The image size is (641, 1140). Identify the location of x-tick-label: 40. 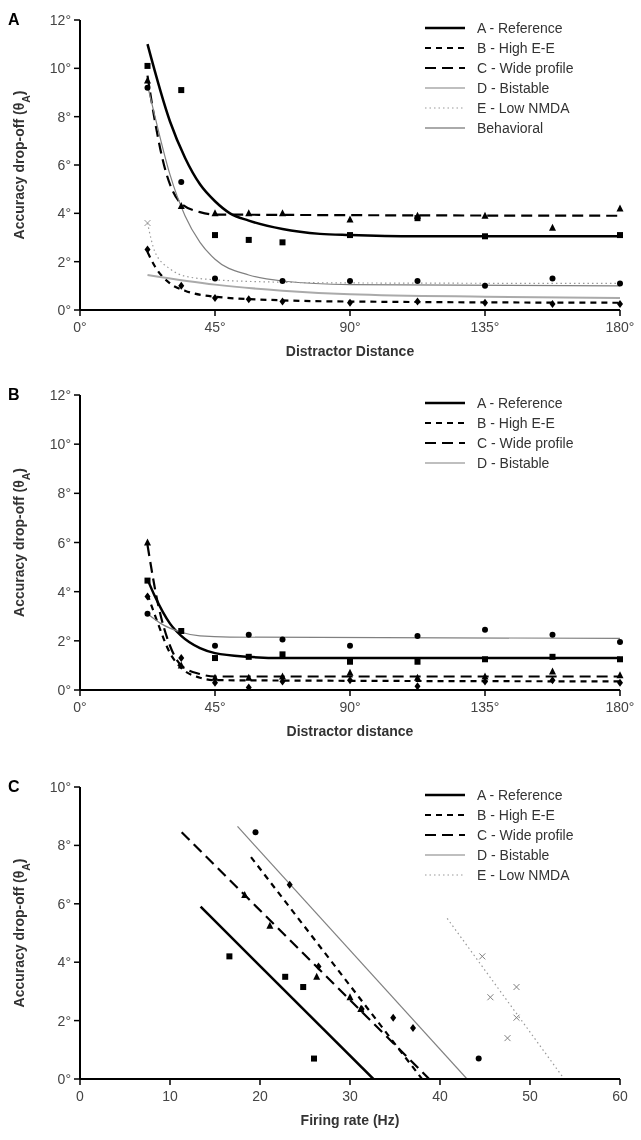
(440, 1096).